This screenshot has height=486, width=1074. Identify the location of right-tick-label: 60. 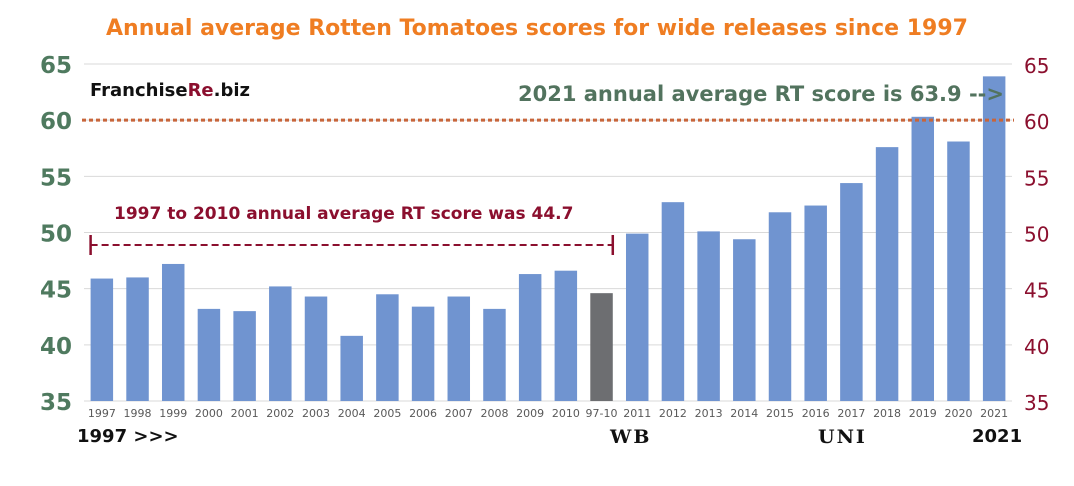
(1036, 122).